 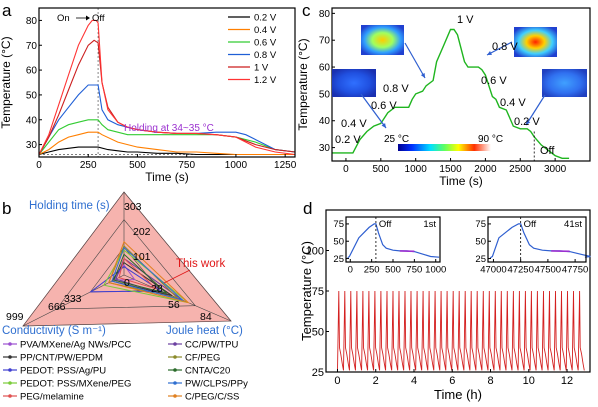 What do you see at coordinates (354, 83) in the screenshot?
I see `thermal-image-0-2v` at bounding box center [354, 83].